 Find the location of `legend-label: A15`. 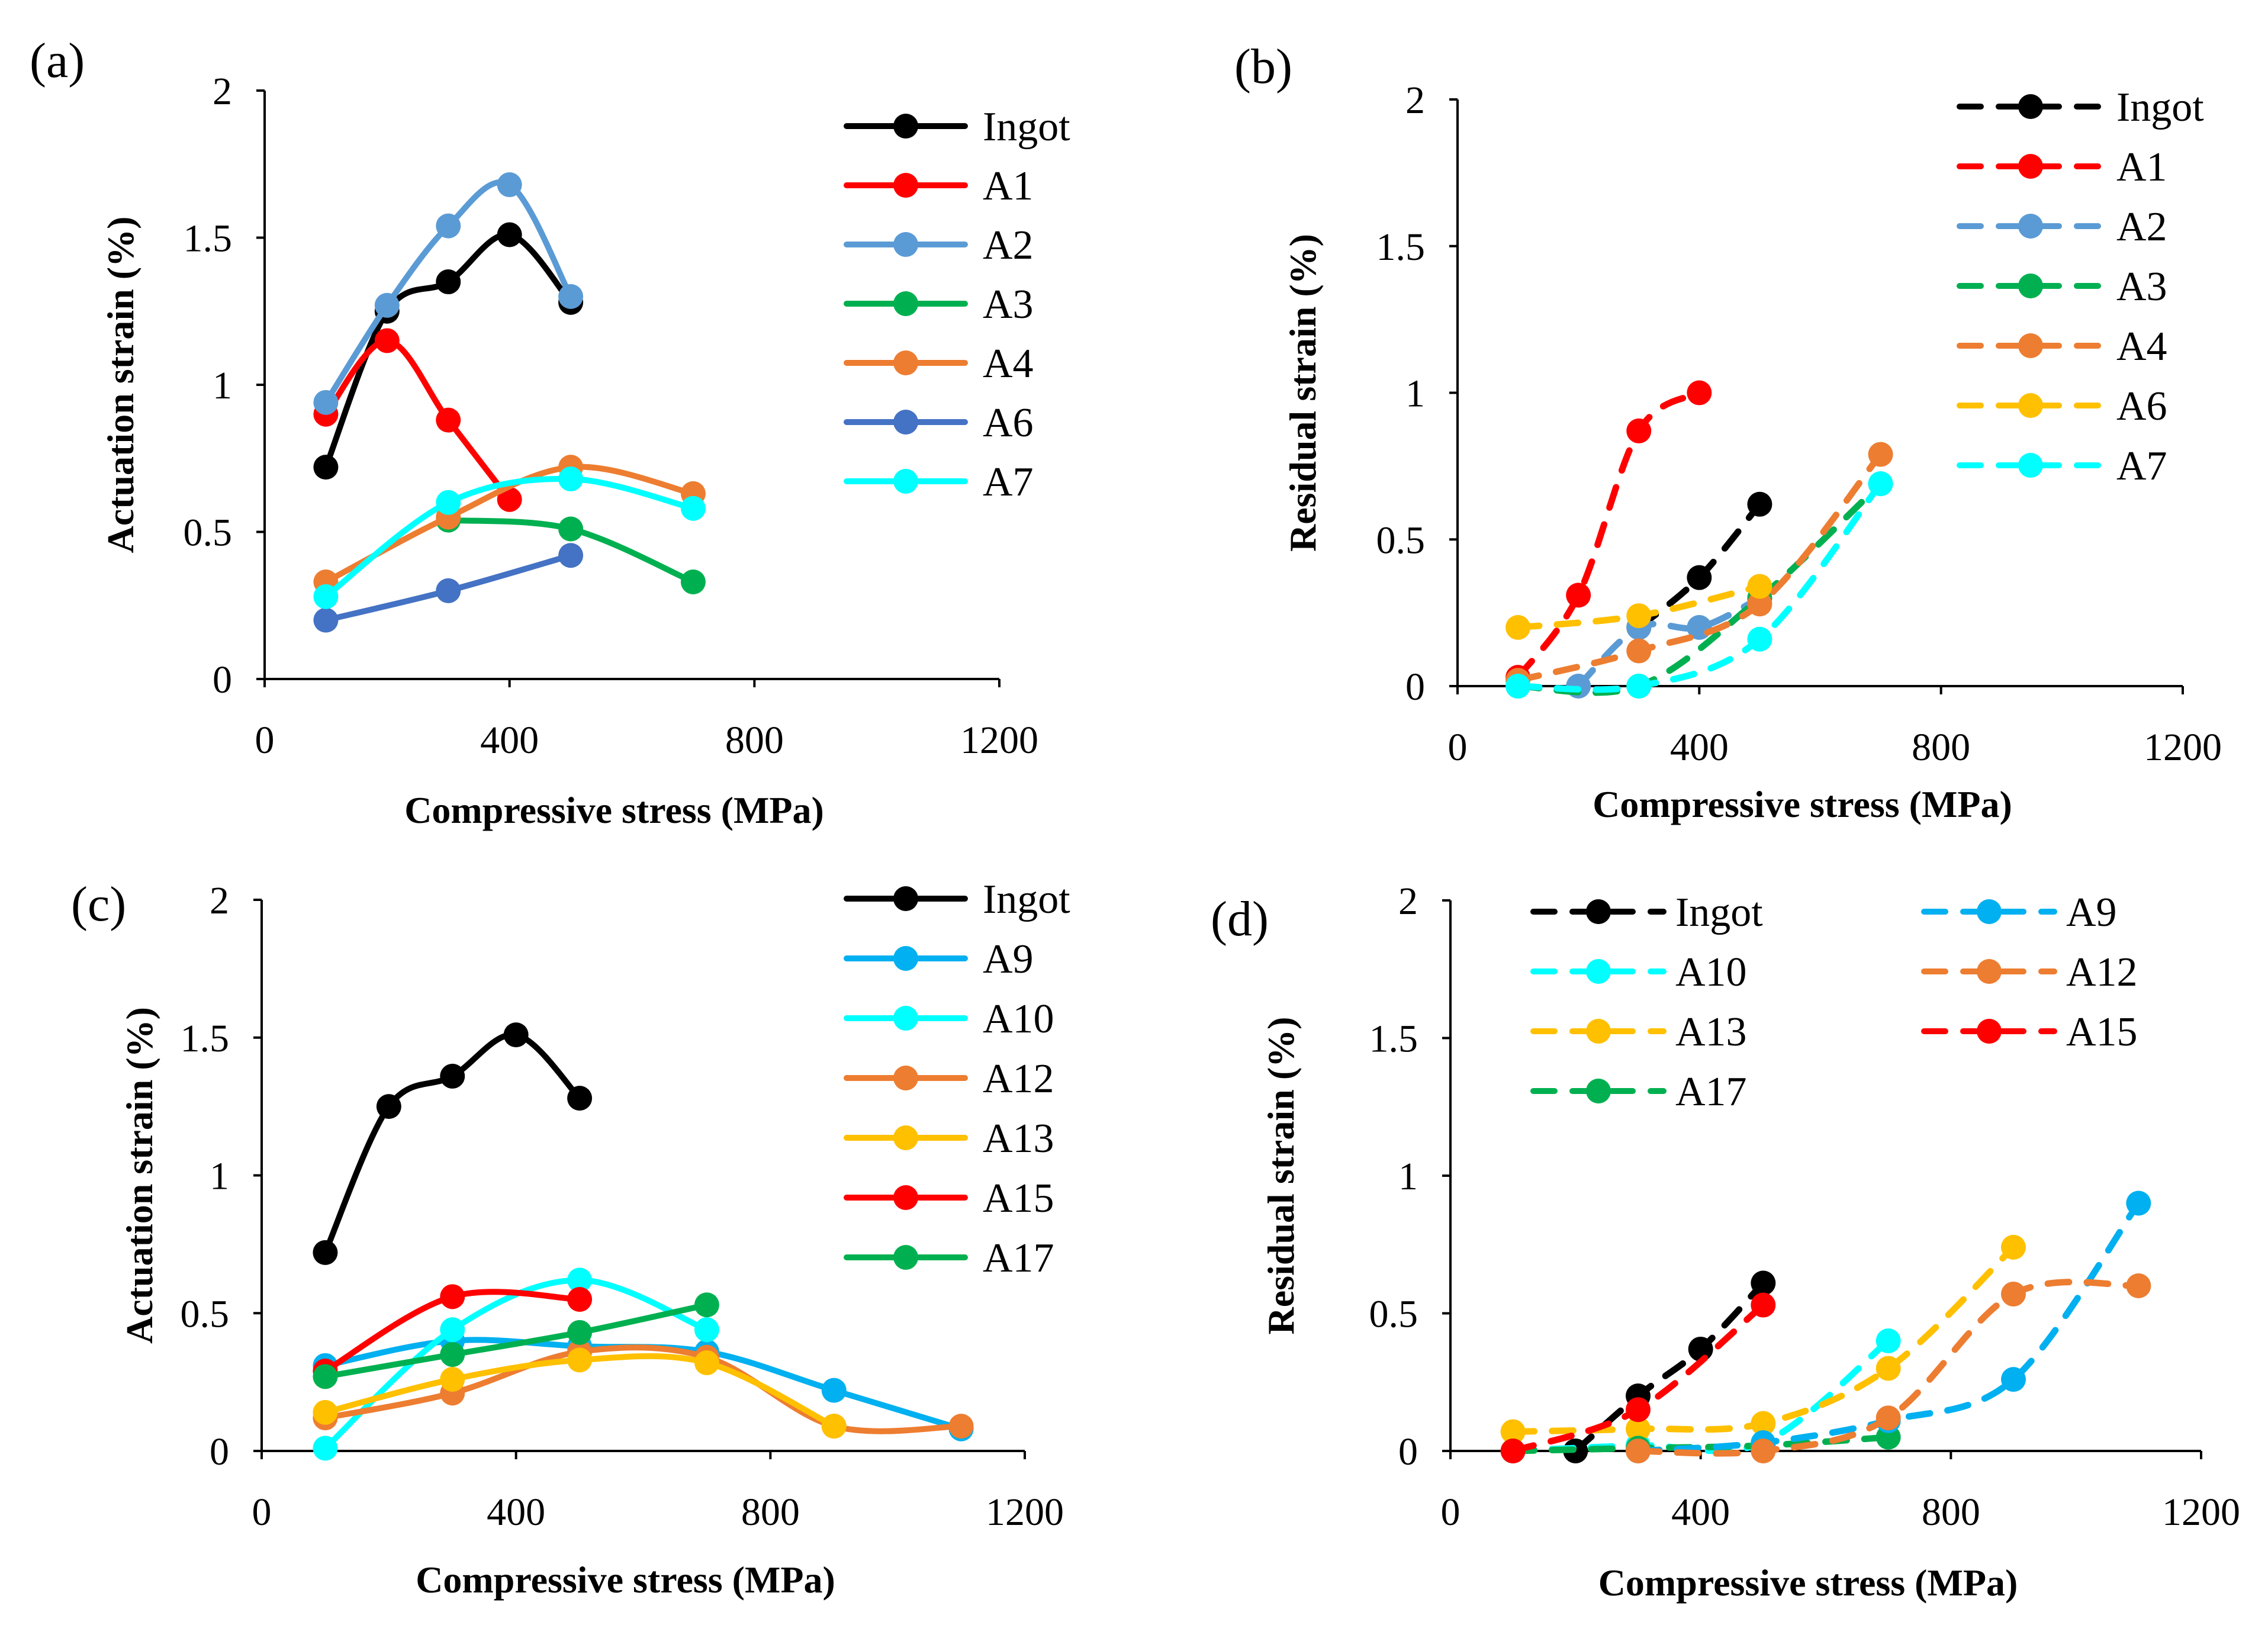

legend-label: A15 is located at coordinates (2102, 1032).